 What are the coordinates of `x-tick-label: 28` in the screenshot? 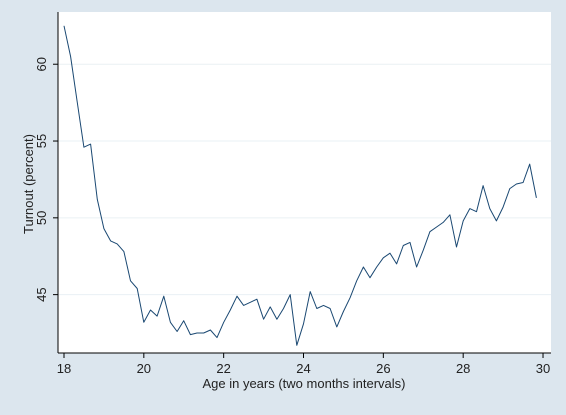 It's located at (463, 368).